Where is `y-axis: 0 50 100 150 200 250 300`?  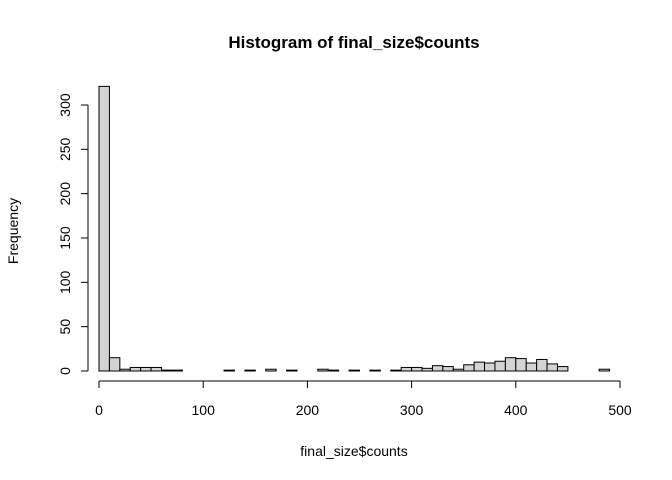
y-axis: 0 50 100 150 200 250 300 is located at coordinates (73, 234).